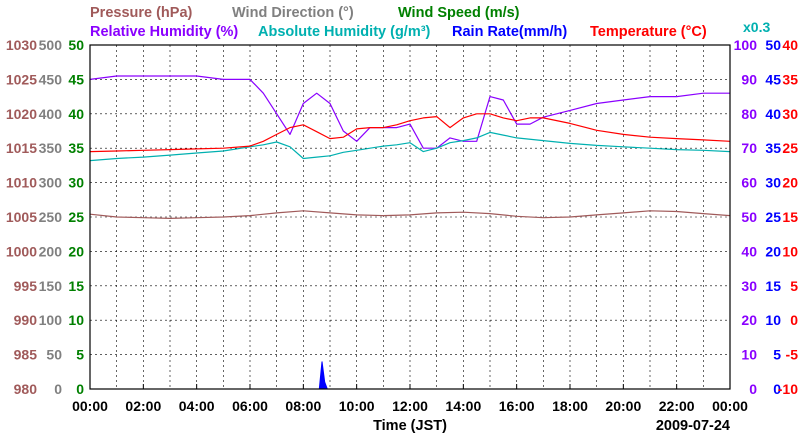 This screenshot has width=800, height=434. What do you see at coordinates (51, 286) in the screenshot?
I see `left-tick-label: 150` at bounding box center [51, 286].